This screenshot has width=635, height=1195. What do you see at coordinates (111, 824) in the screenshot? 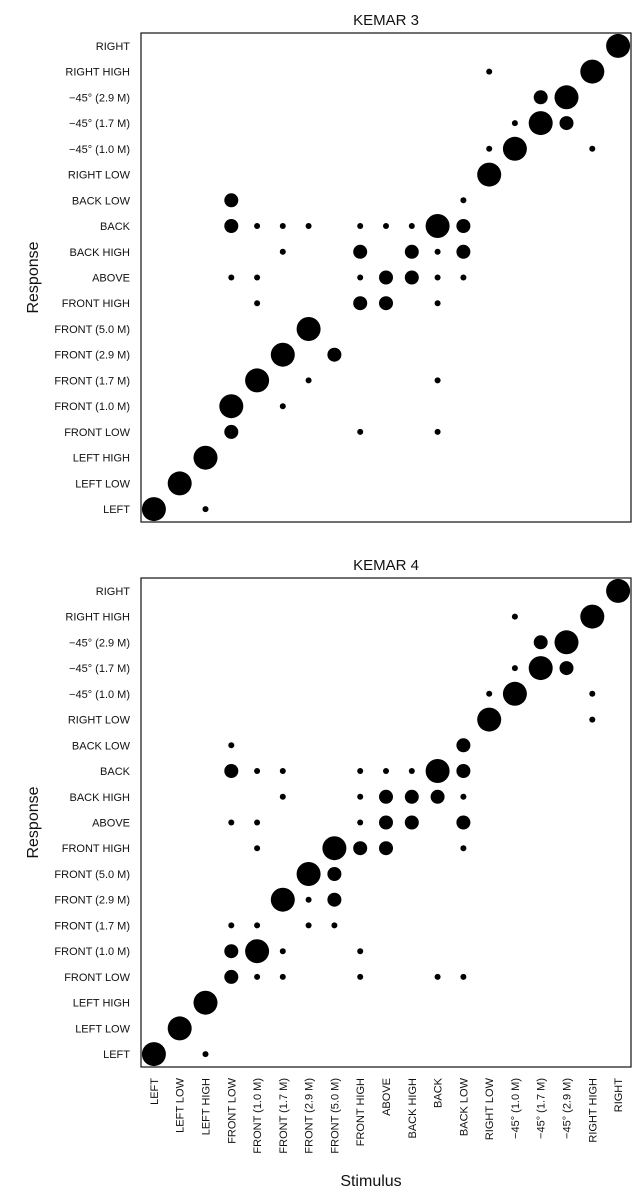
I see `y-tick-label: ABOVE` at bounding box center [111, 824].